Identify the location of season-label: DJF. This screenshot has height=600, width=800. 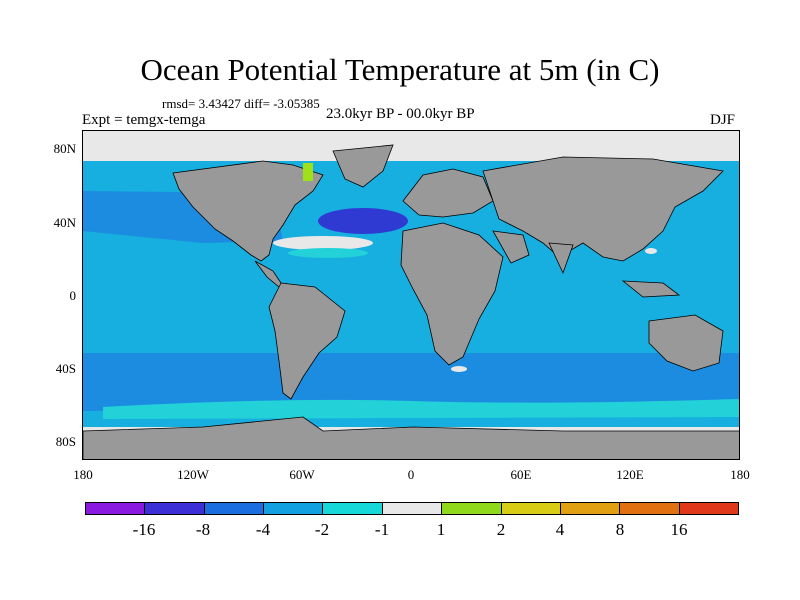
(723, 120).